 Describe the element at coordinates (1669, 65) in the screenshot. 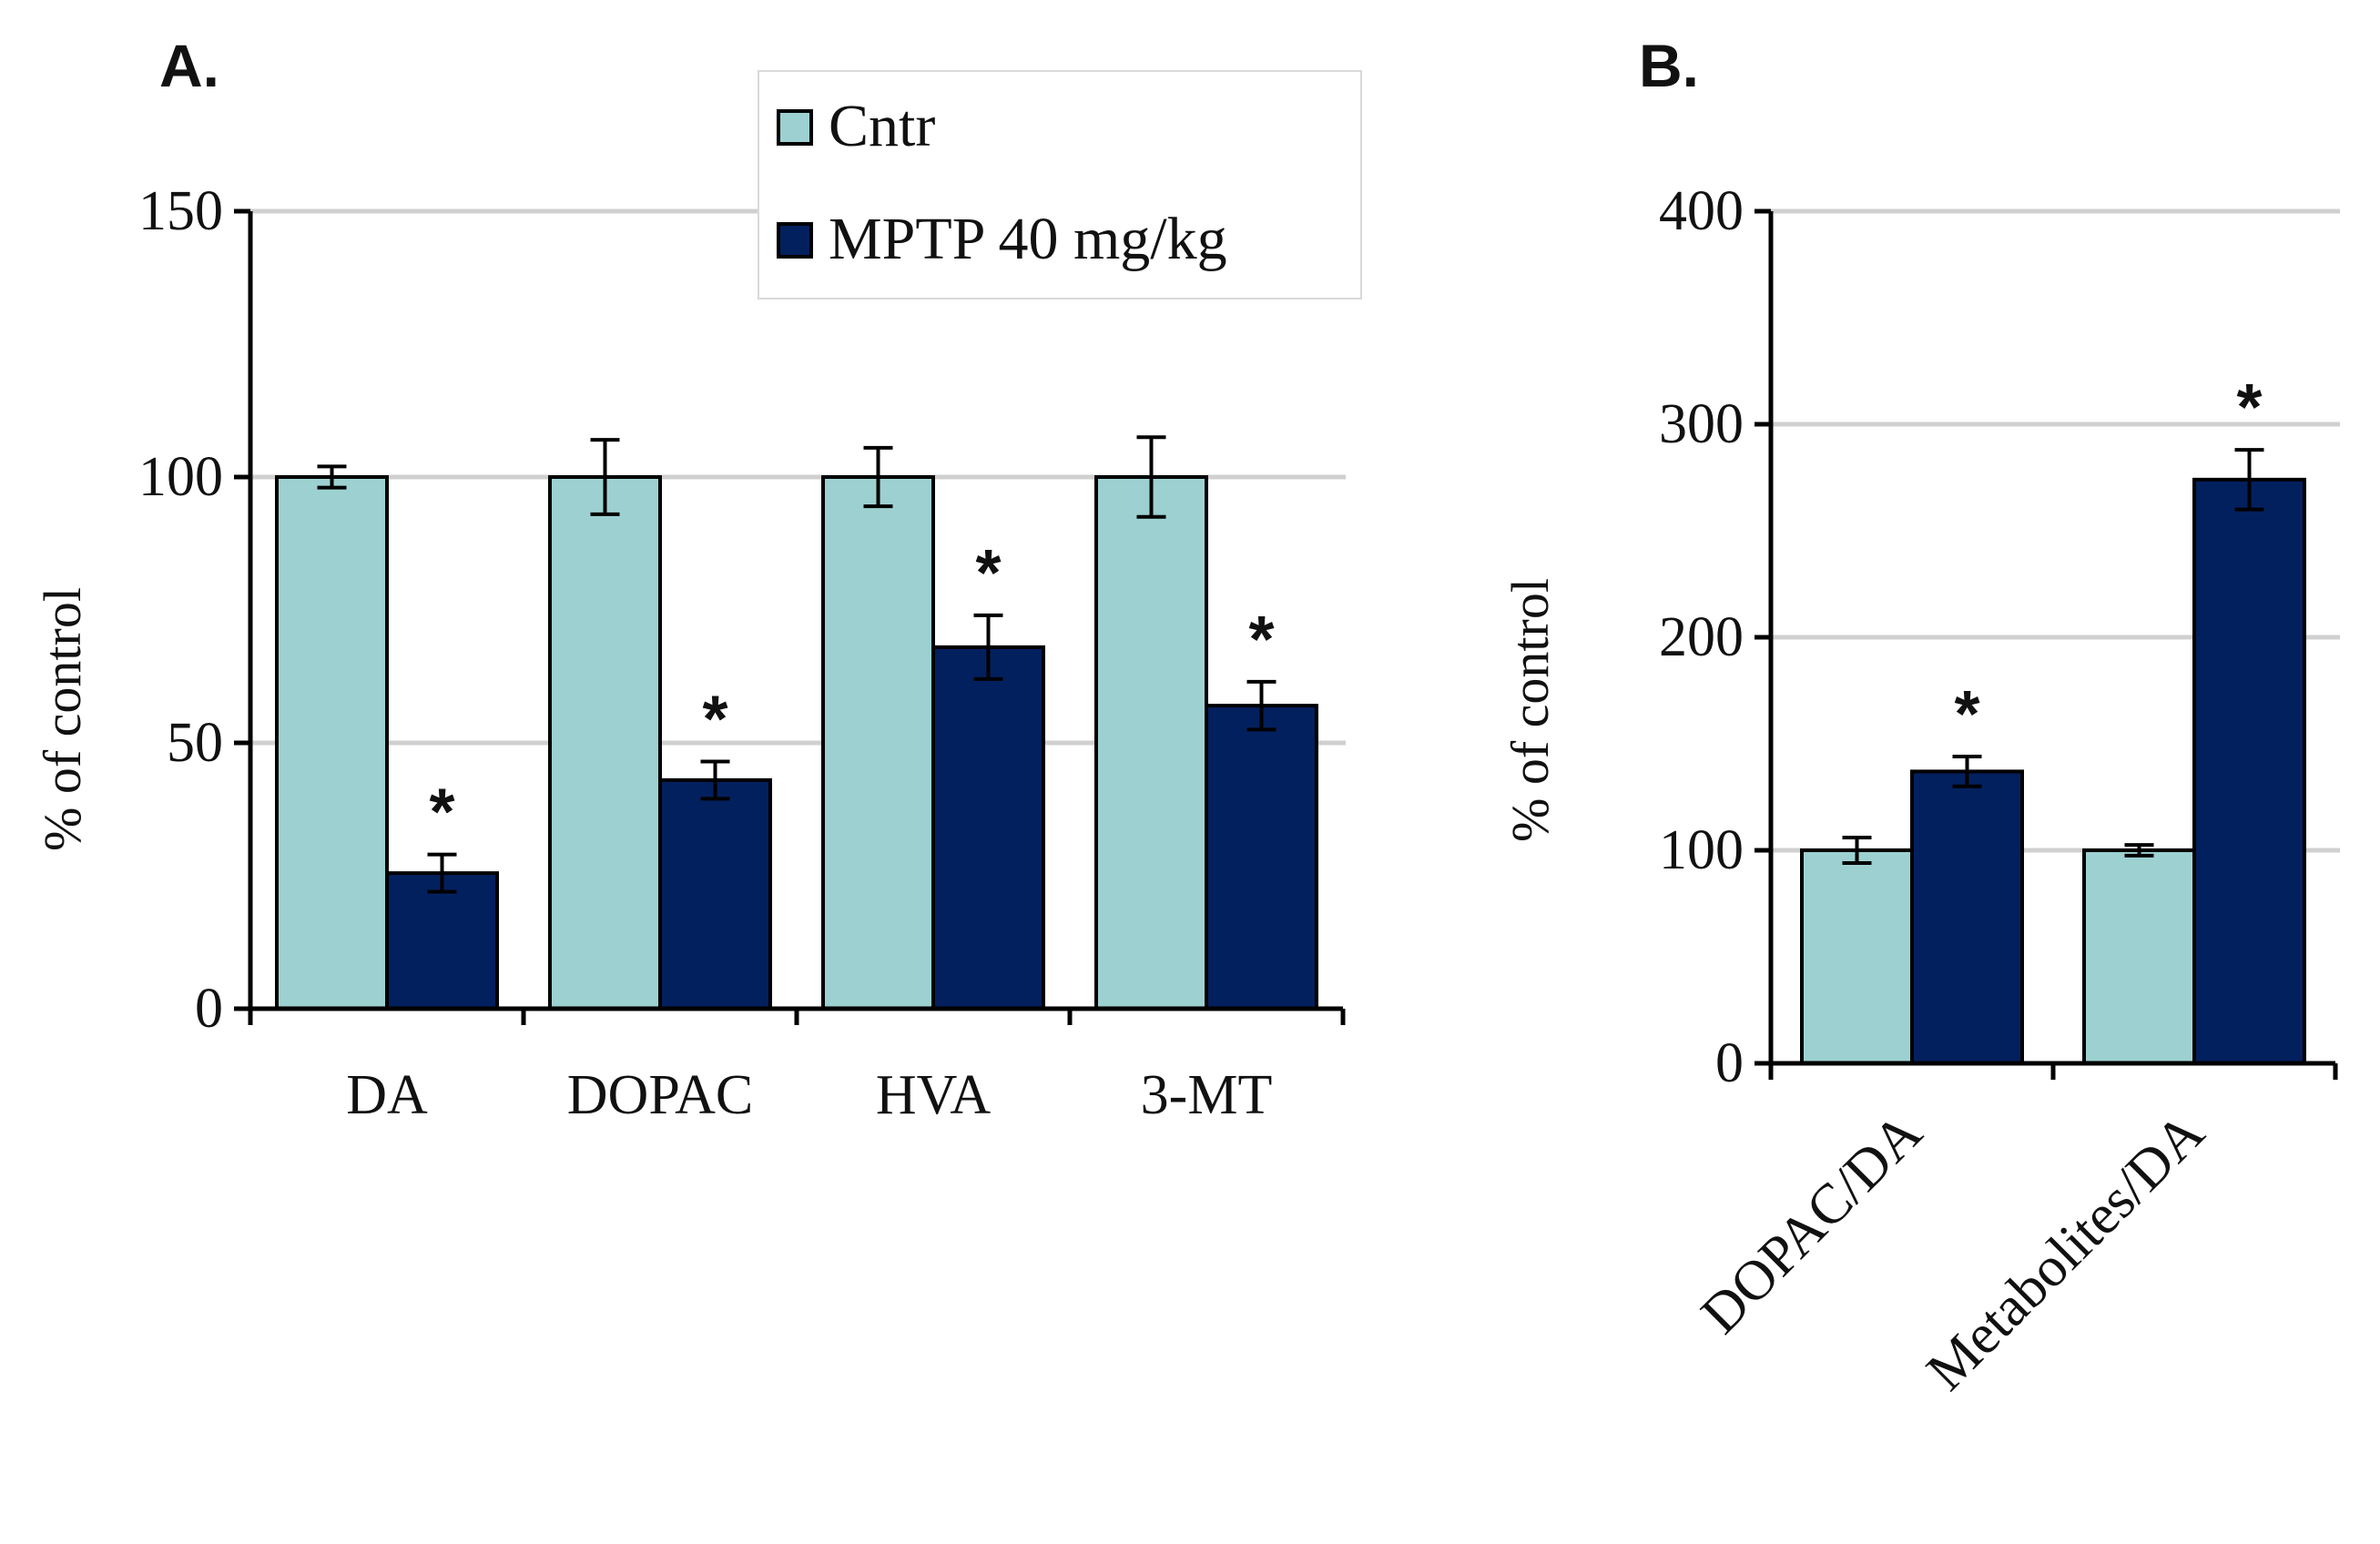

I see `panel-b-letter: B.` at that location.